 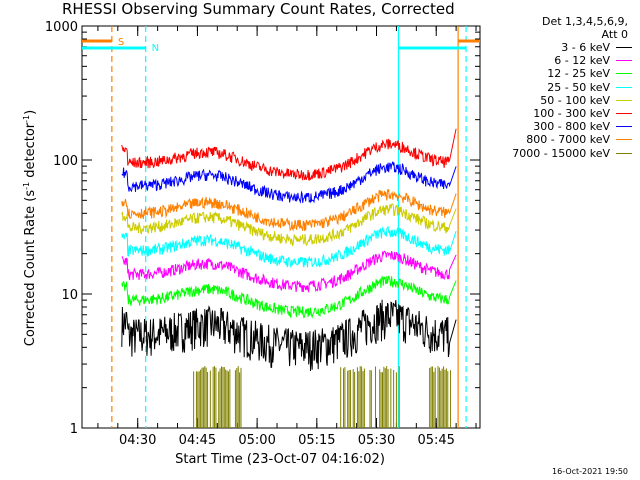 What do you see at coordinates (74, 429) in the screenshot?
I see `y-tick-label: 1` at bounding box center [74, 429].